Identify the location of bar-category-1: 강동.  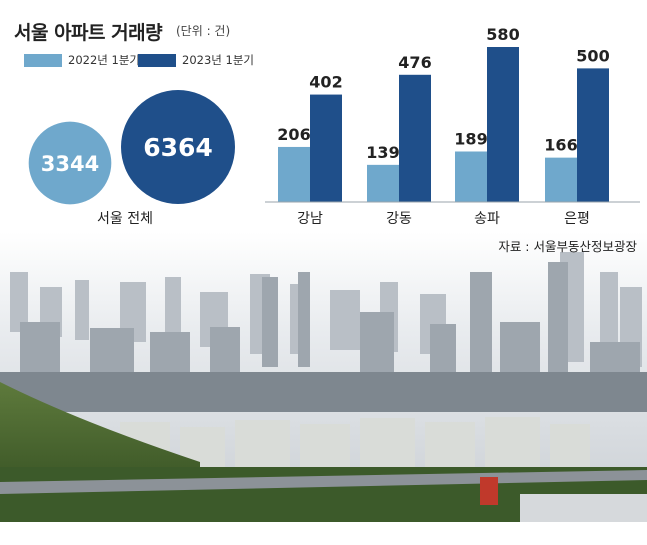
(399, 219).